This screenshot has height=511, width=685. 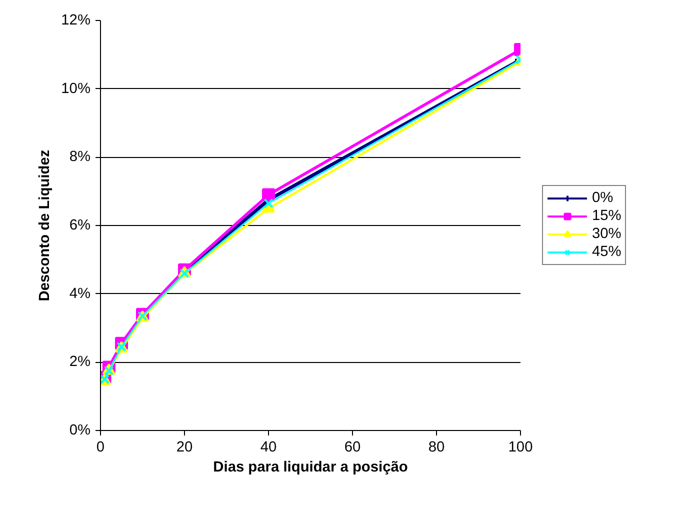 What do you see at coordinates (607, 234) in the screenshot?
I see `legend-label: 30%` at bounding box center [607, 234].